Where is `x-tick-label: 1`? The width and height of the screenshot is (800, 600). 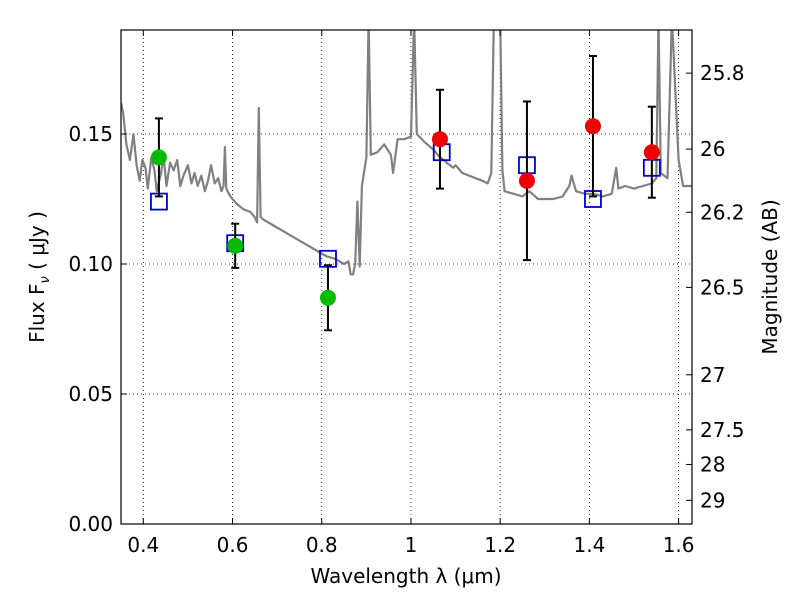
x-tick-label: 1 is located at coordinates (411, 545).